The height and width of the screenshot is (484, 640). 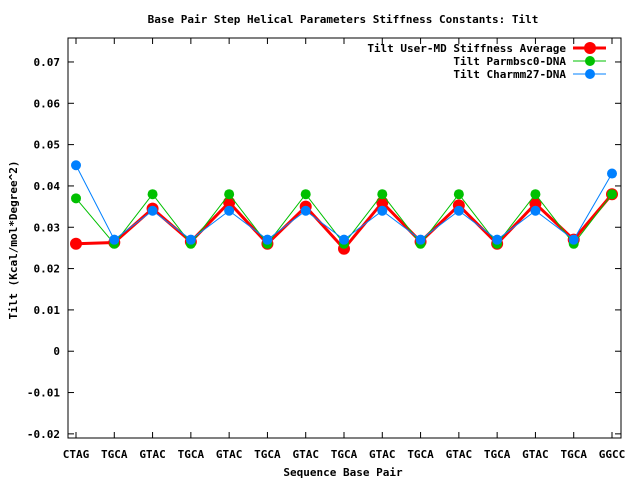 I want to click on y-tick-label: -0.02, so click(x=43, y=434).